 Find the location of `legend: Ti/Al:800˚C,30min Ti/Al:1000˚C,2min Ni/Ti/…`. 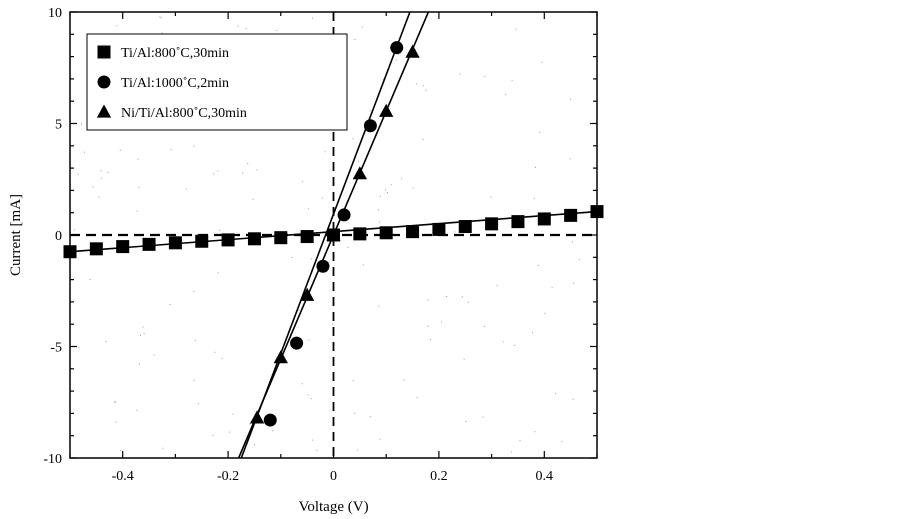

legend: Ti/Al:800˚C,30min Ti/Al:1000˚C,2min Ni/Ti/… is located at coordinates (217, 82).